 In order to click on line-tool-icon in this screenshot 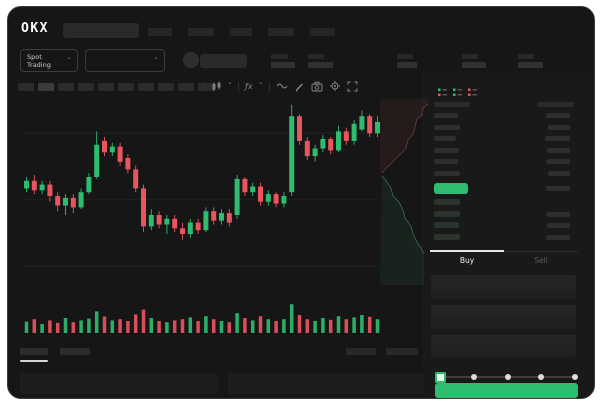, I will do `click(282, 86)`.